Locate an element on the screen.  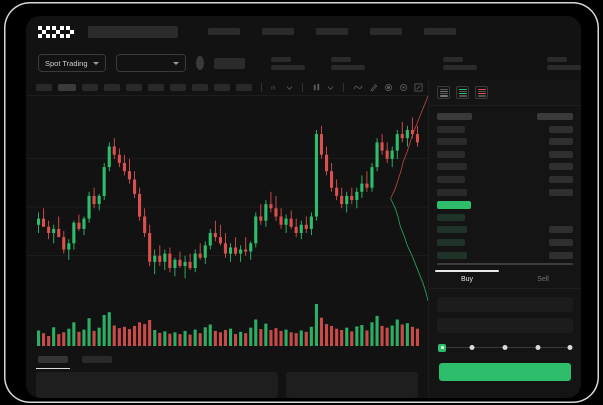
trading-pair-selector is located at coordinates (151, 63).